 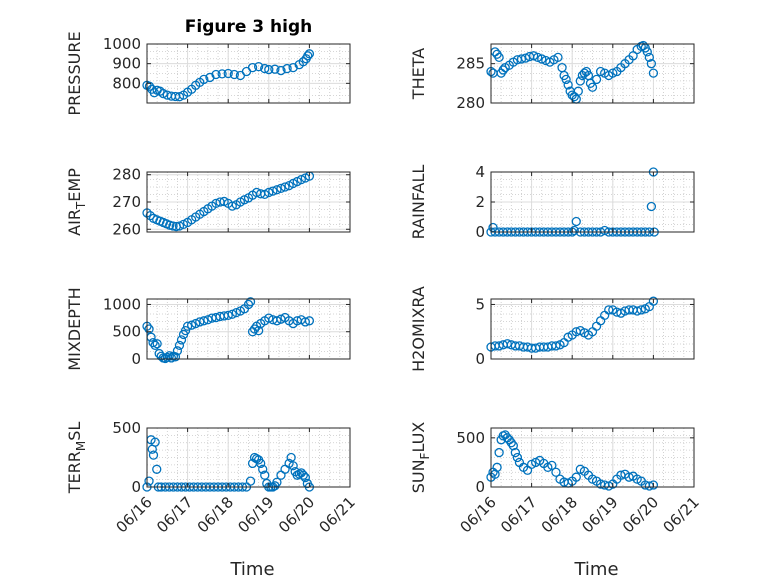 What do you see at coordinates (74, 431) in the screenshot?
I see `y-axis-label-part: SL` at bounding box center [74, 431].